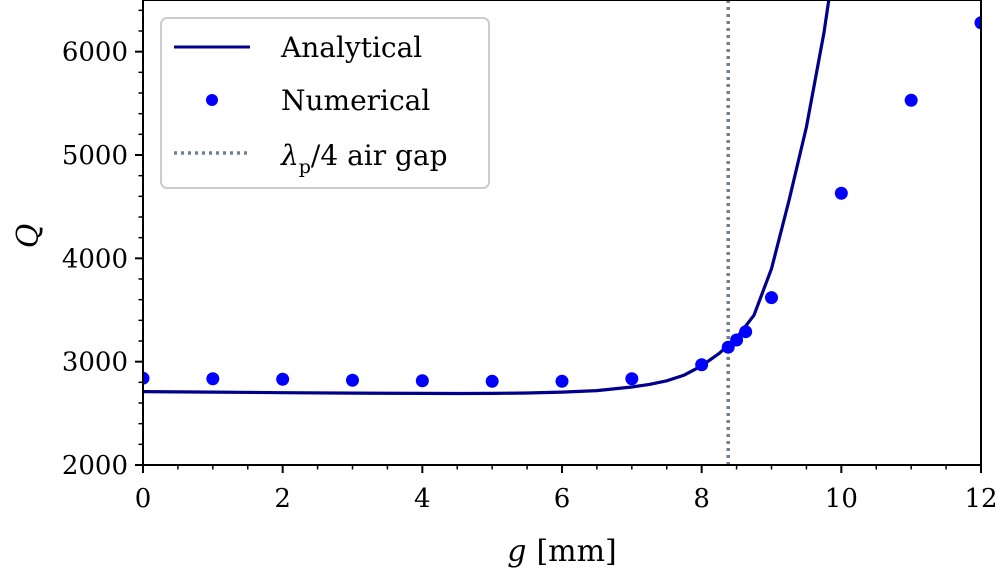 The height and width of the screenshot is (571, 996). Describe the element at coordinates (143, 499) in the screenshot. I see `x-tick-label: 0` at that location.